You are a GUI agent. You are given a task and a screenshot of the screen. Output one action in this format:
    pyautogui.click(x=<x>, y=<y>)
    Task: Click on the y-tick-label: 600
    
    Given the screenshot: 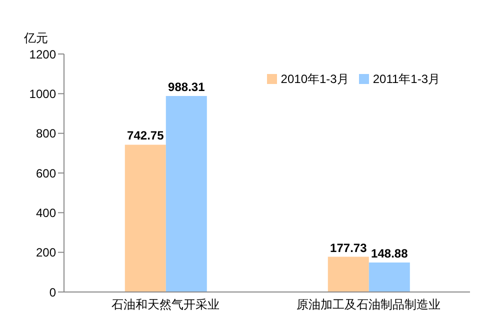 What is the action you would take?
    pyautogui.click(x=46, y=173)
    